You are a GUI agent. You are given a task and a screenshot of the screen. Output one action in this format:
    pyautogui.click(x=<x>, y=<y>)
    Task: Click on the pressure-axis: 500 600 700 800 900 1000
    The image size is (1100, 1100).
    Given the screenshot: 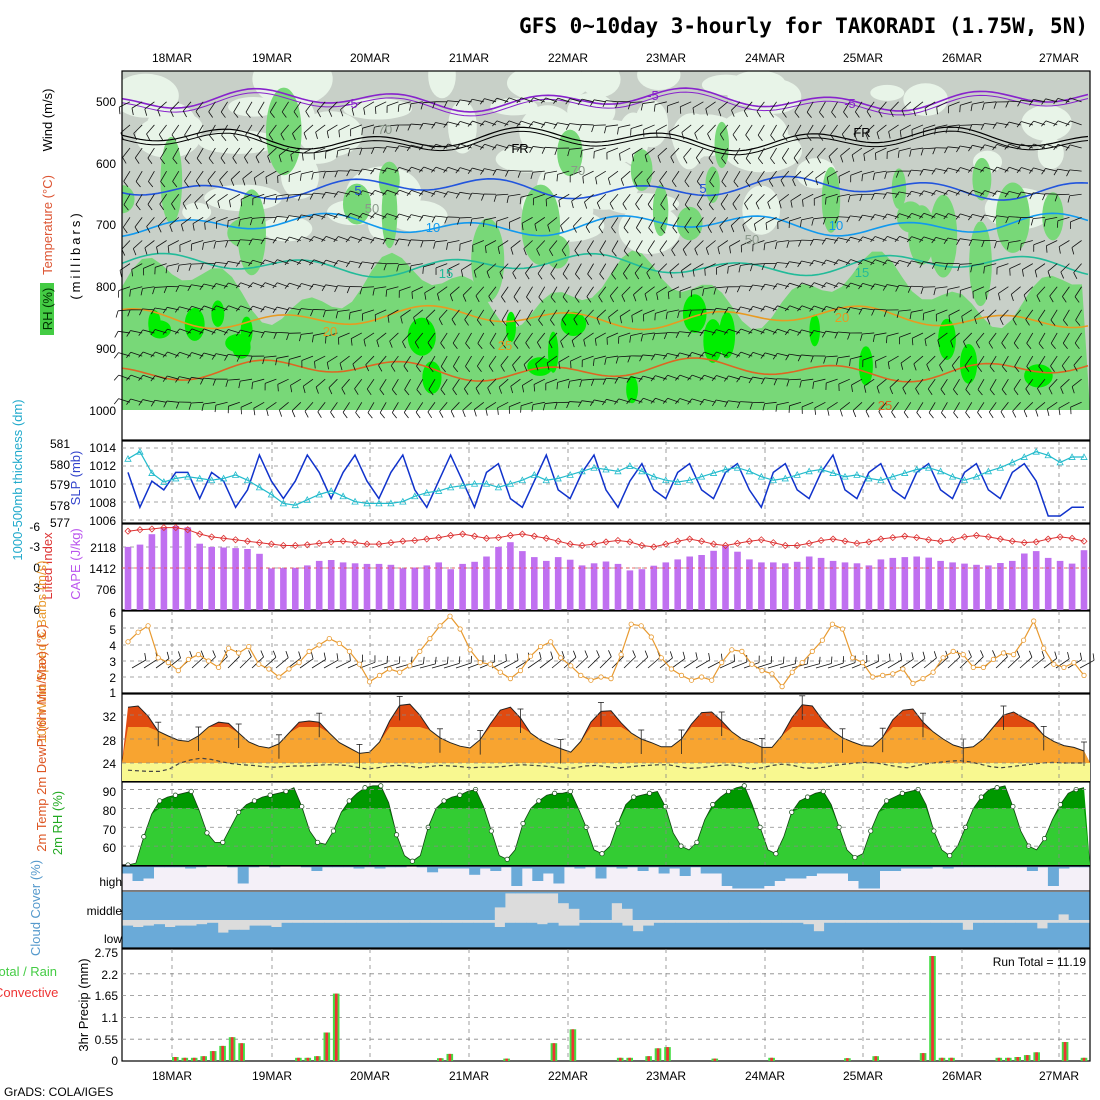 What is the action you would take?
    pyautogui.click(x=102, y=256)
    